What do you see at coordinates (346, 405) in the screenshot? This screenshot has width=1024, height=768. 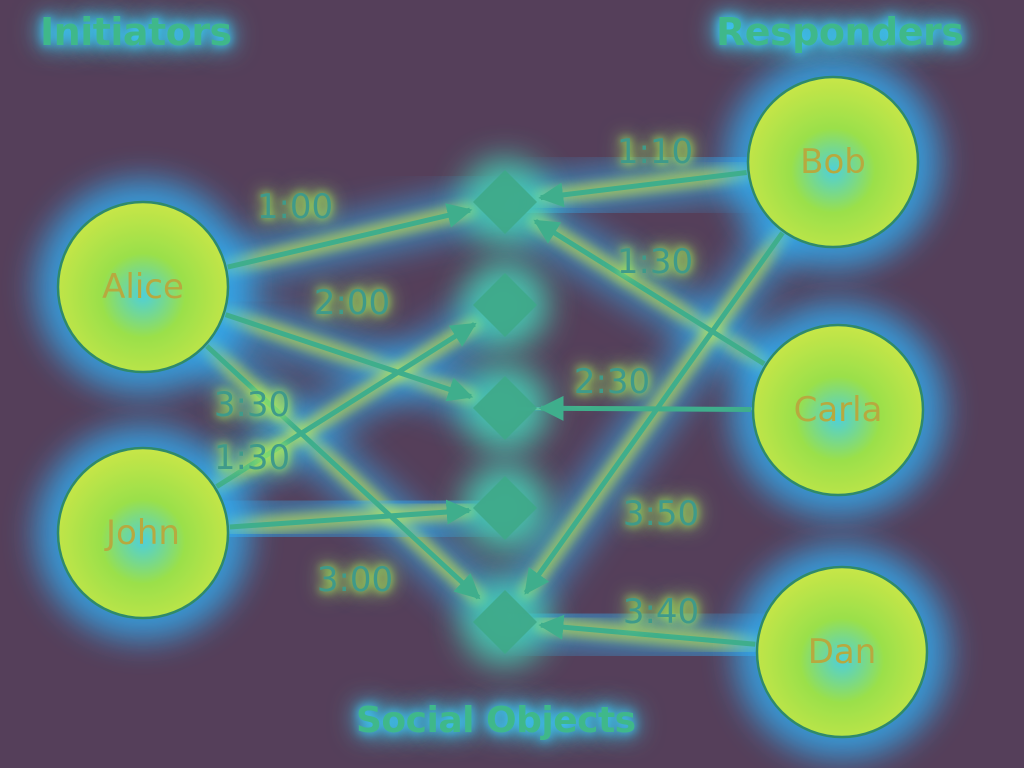 I see `edge-john-obj2` at bounding box center [346, 405].